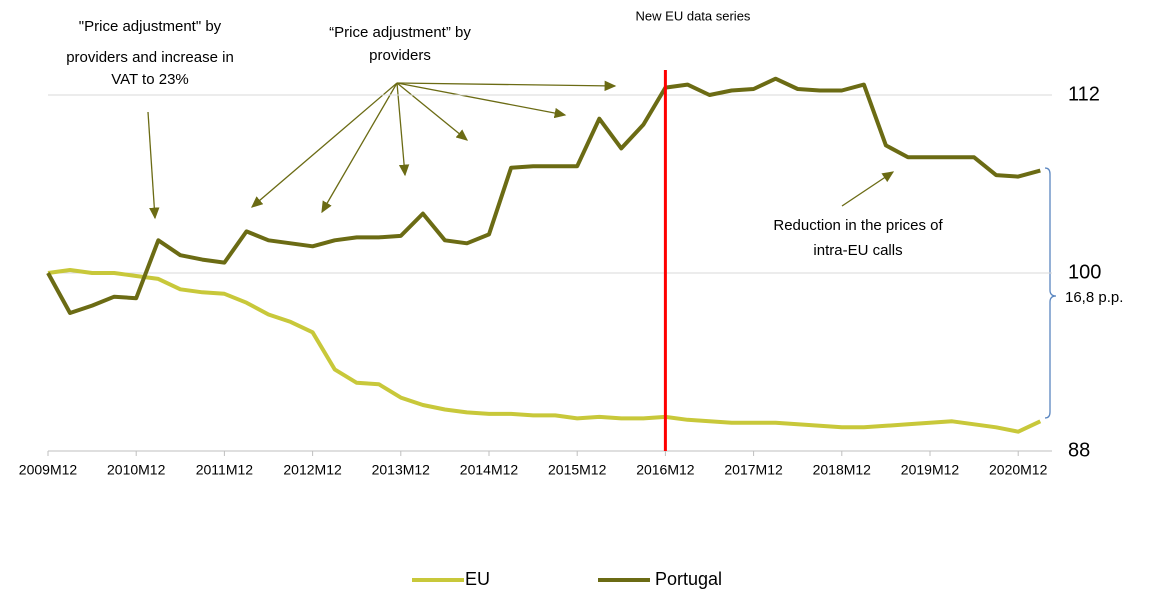 Image resolution: width=1171 pixels, height=597 pixels. What do you see at coordinates (48, 470) in the screenshot?
I see `x-tick-label: 2009M12` at bounding box center [48, 470].